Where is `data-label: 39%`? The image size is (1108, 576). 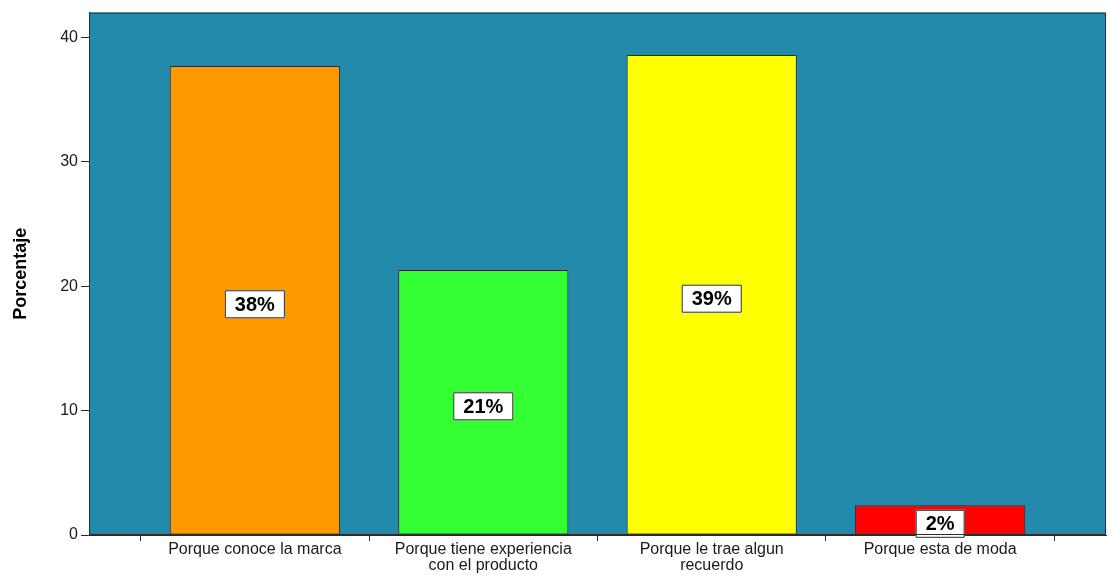 data-label: 39% is located at coordinates (711, 298).